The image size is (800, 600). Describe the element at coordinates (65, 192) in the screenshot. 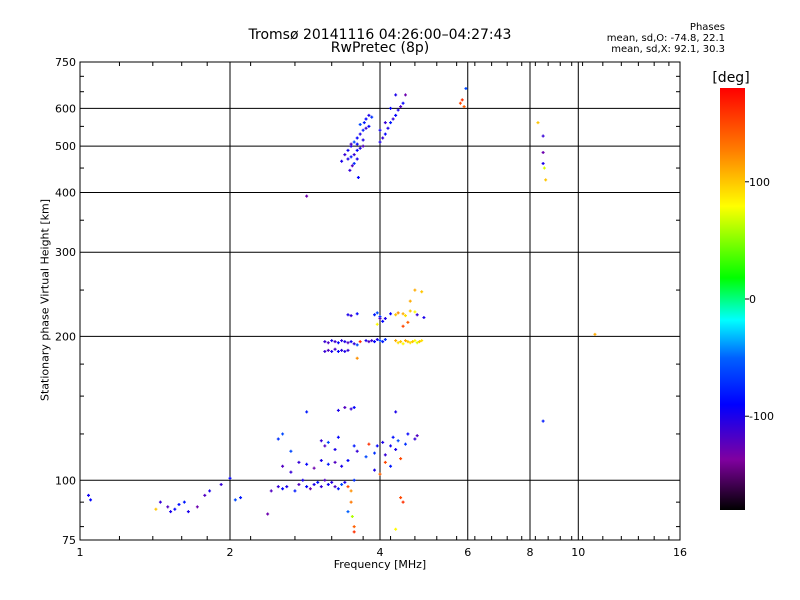

I see `y-tick-label: 400` at that location.